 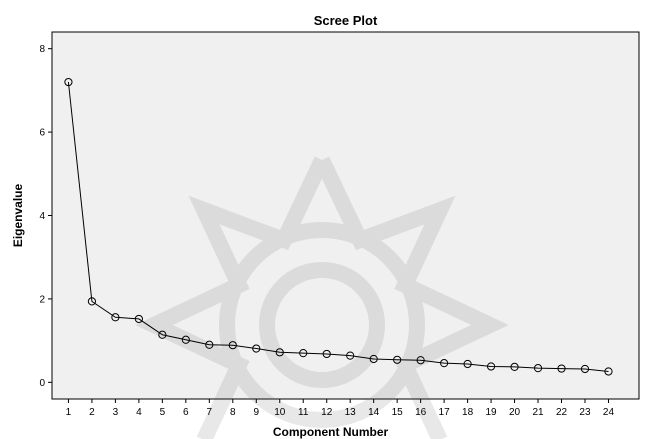 I want to click on x-tick-label: 18, so click(x=468, y=412).